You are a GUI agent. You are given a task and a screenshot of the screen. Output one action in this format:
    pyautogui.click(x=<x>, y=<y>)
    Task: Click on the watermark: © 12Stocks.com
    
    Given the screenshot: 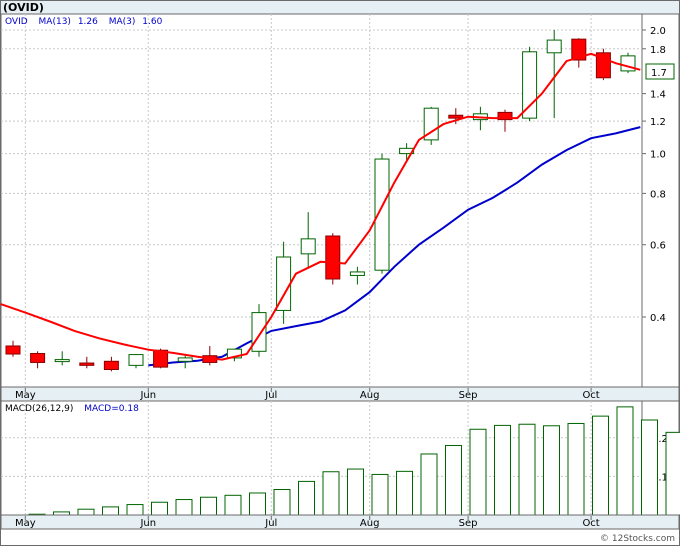 What is the action you would take?
    pyautogui.click(x=637, y=539)
    